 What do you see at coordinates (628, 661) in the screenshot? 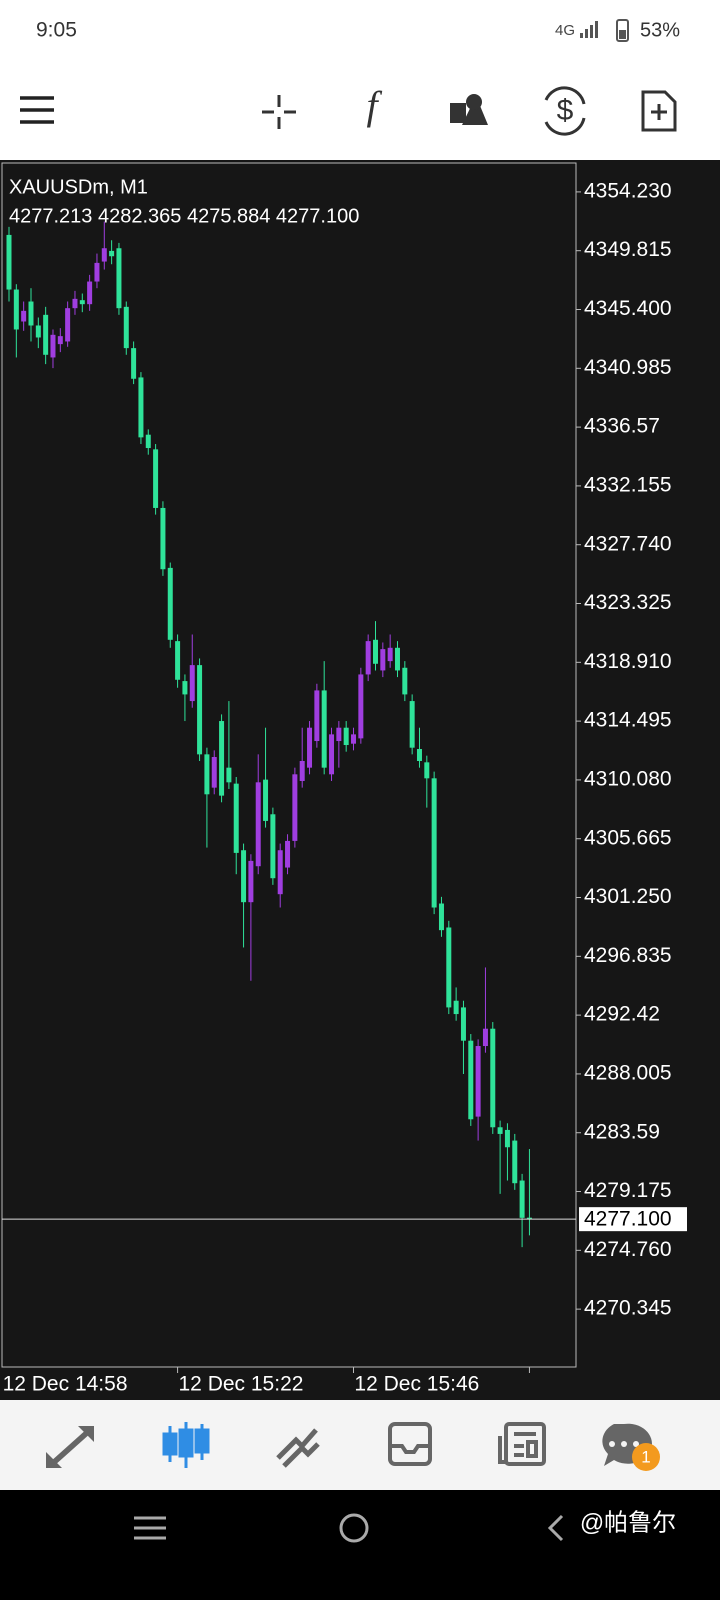
I see `y-tick-label: 4318.910` at bounding box center [628, 661].